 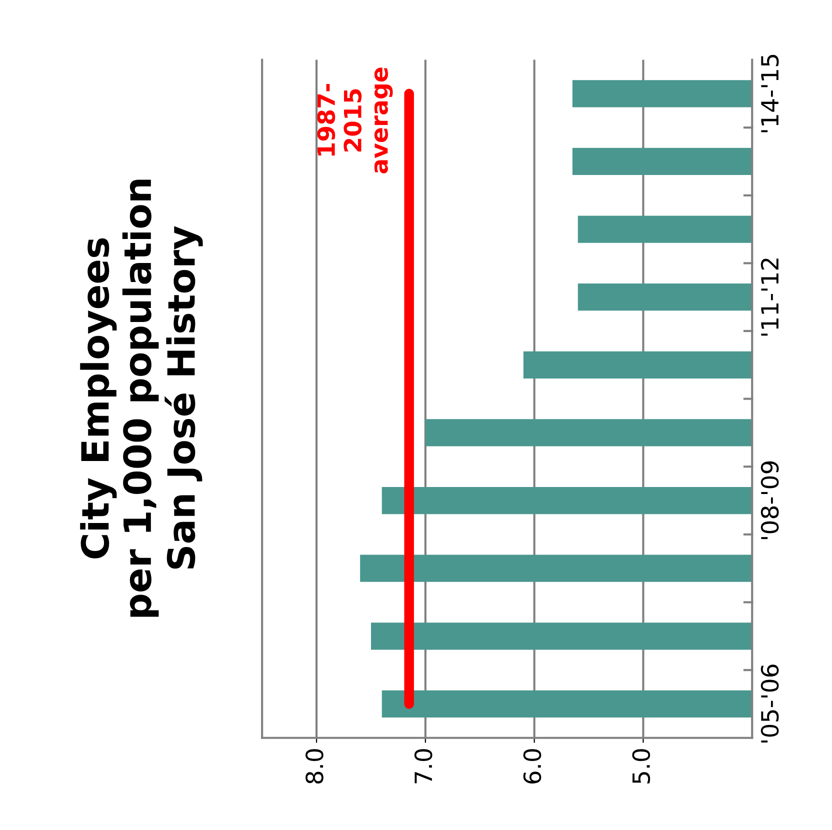 What do you see at coordinates (769, 703) in the screenshot?
I see `y-tick-label: '05-'06` at bounding box center [769, 703].